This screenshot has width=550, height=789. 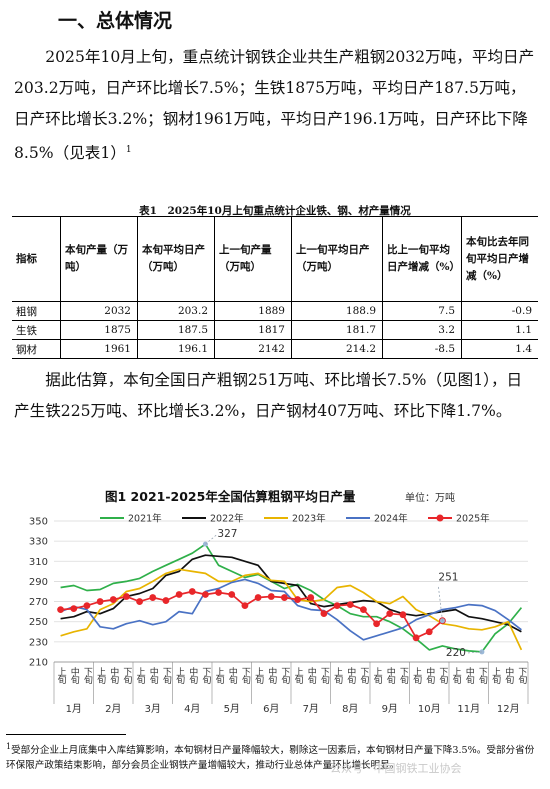 I want to click on y-tick-label: 310, so click(x=38, y=562).